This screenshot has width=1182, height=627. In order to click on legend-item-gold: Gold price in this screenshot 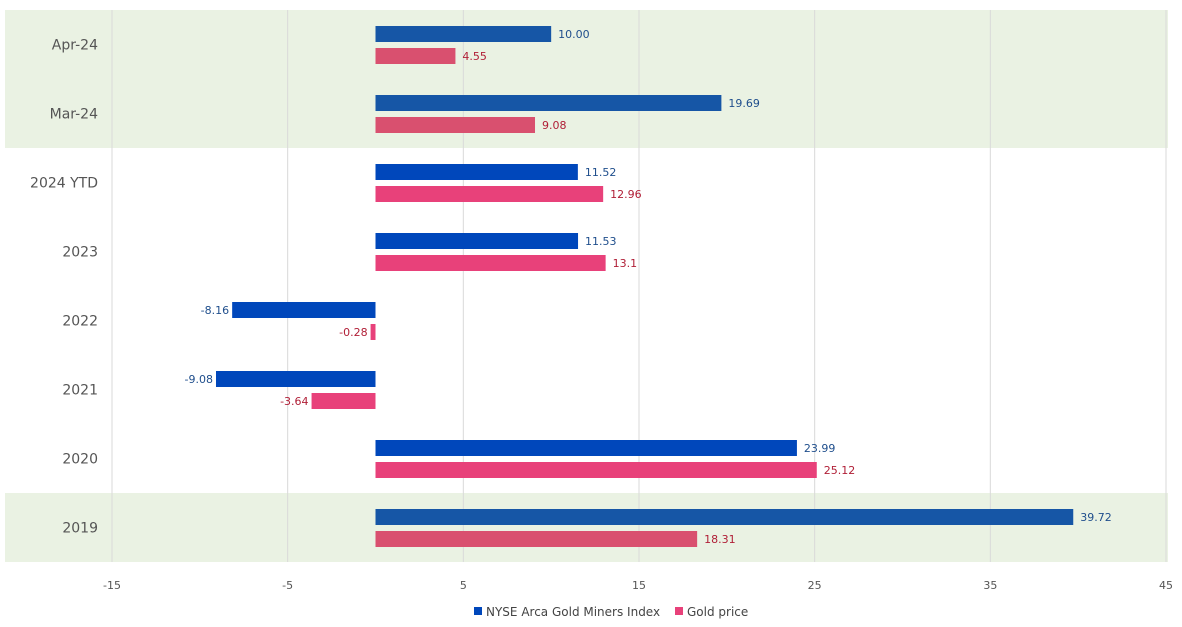, I will do `click(711, 612)`.